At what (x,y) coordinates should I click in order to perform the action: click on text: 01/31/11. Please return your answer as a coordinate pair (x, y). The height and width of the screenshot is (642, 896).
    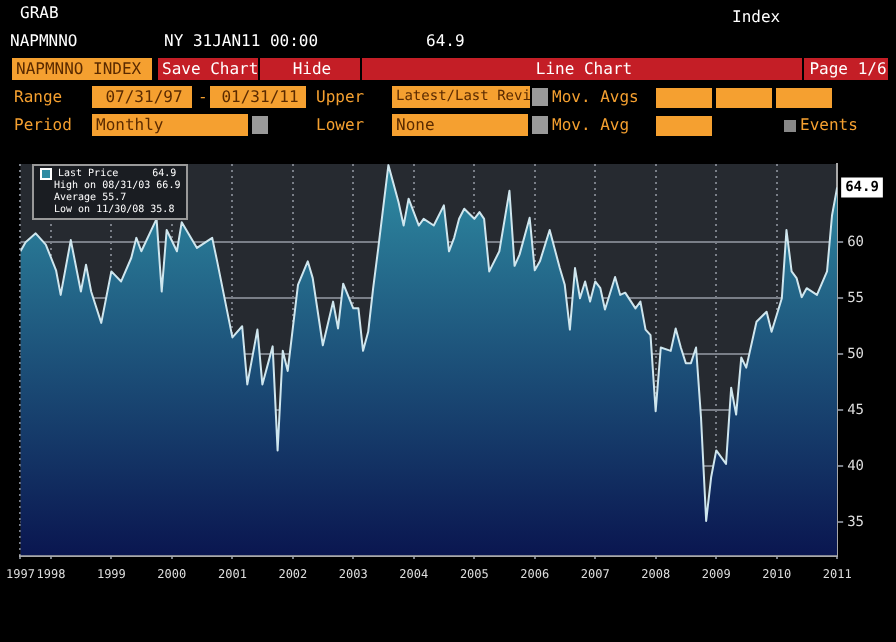
    Looking at the image, I should click on (258, 97).